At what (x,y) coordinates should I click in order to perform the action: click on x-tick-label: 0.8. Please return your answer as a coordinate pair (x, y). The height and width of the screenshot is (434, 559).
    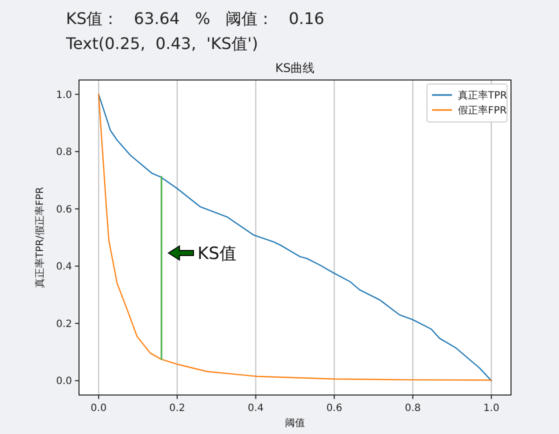
    Looking at the image, I should click on (412, 408).